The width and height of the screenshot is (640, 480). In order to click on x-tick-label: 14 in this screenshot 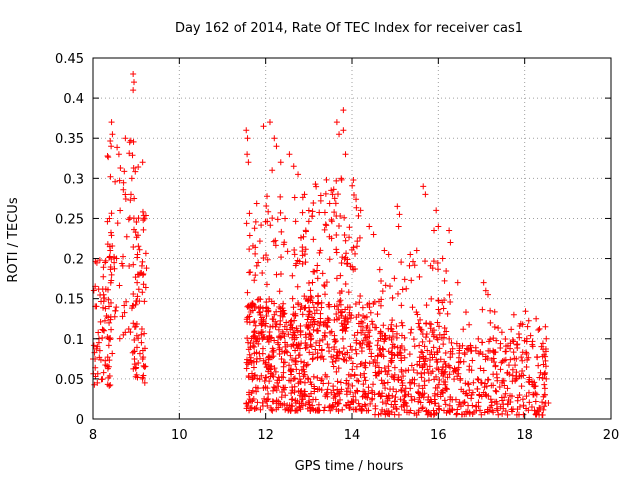, I will do `click(352, 435)`.